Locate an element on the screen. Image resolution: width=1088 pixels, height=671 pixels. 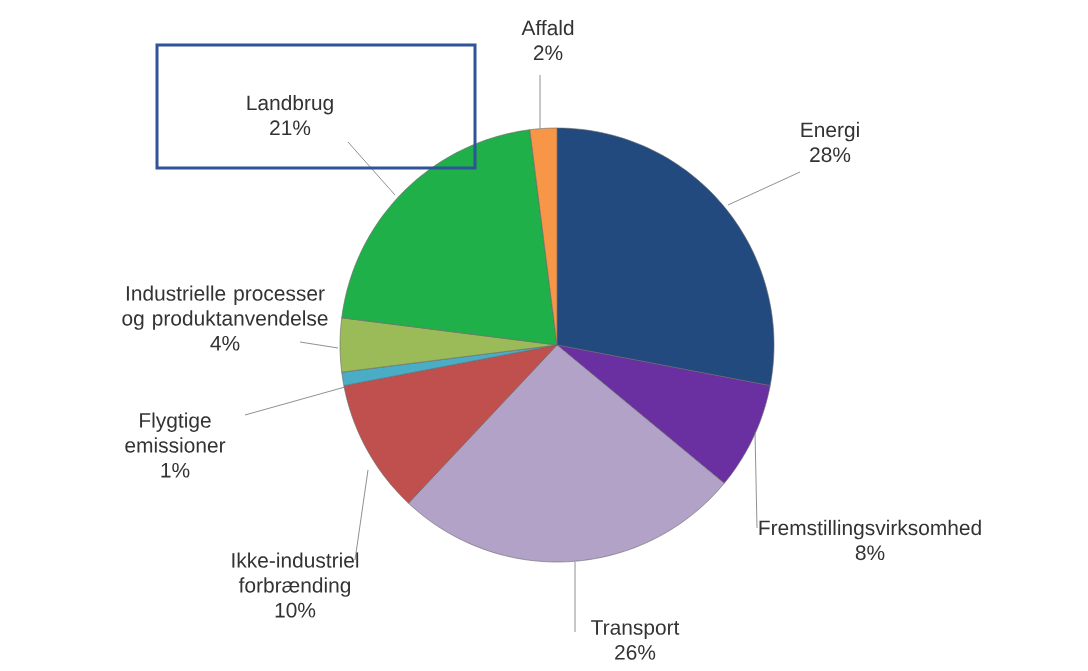
slice-label: Industrielle processer og produktanvendelse is located at coordinates (225, 307).